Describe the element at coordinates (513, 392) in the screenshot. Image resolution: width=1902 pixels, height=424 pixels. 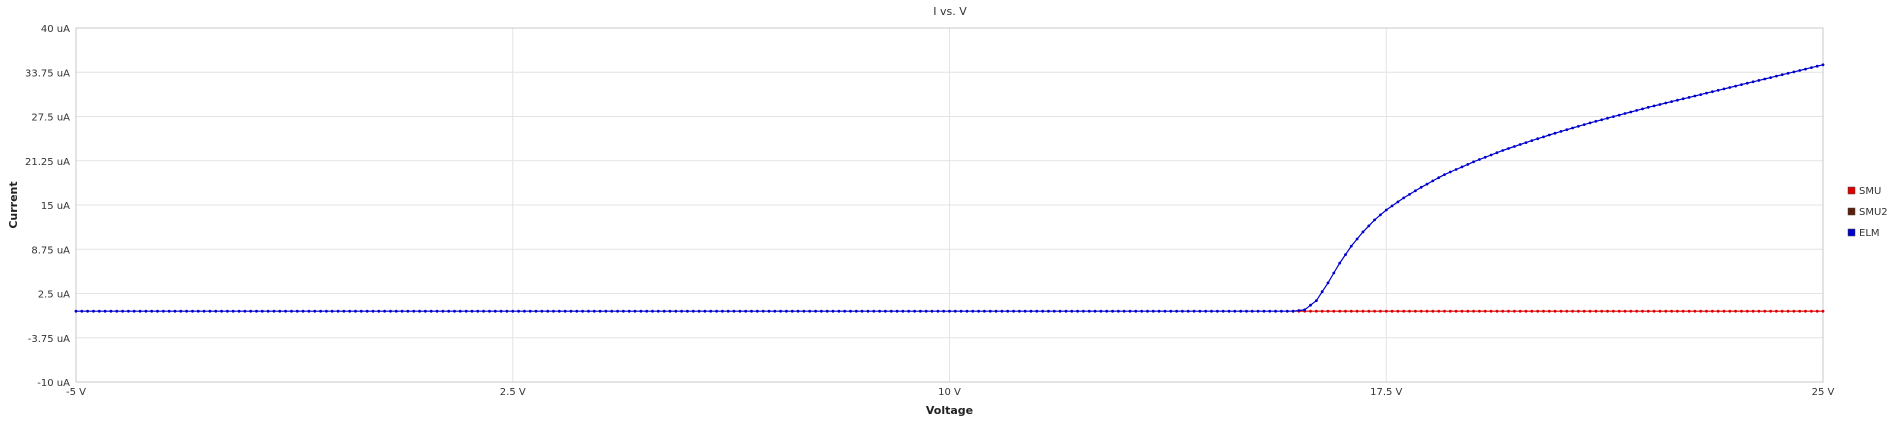
I see `x-tick-label: 2.5 V` at that location.